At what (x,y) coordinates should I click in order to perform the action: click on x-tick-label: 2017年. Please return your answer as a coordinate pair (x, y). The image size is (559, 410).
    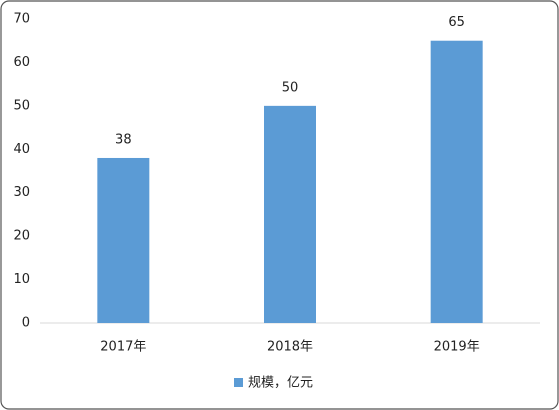
    Looking at the image, I should click on (123, 347).